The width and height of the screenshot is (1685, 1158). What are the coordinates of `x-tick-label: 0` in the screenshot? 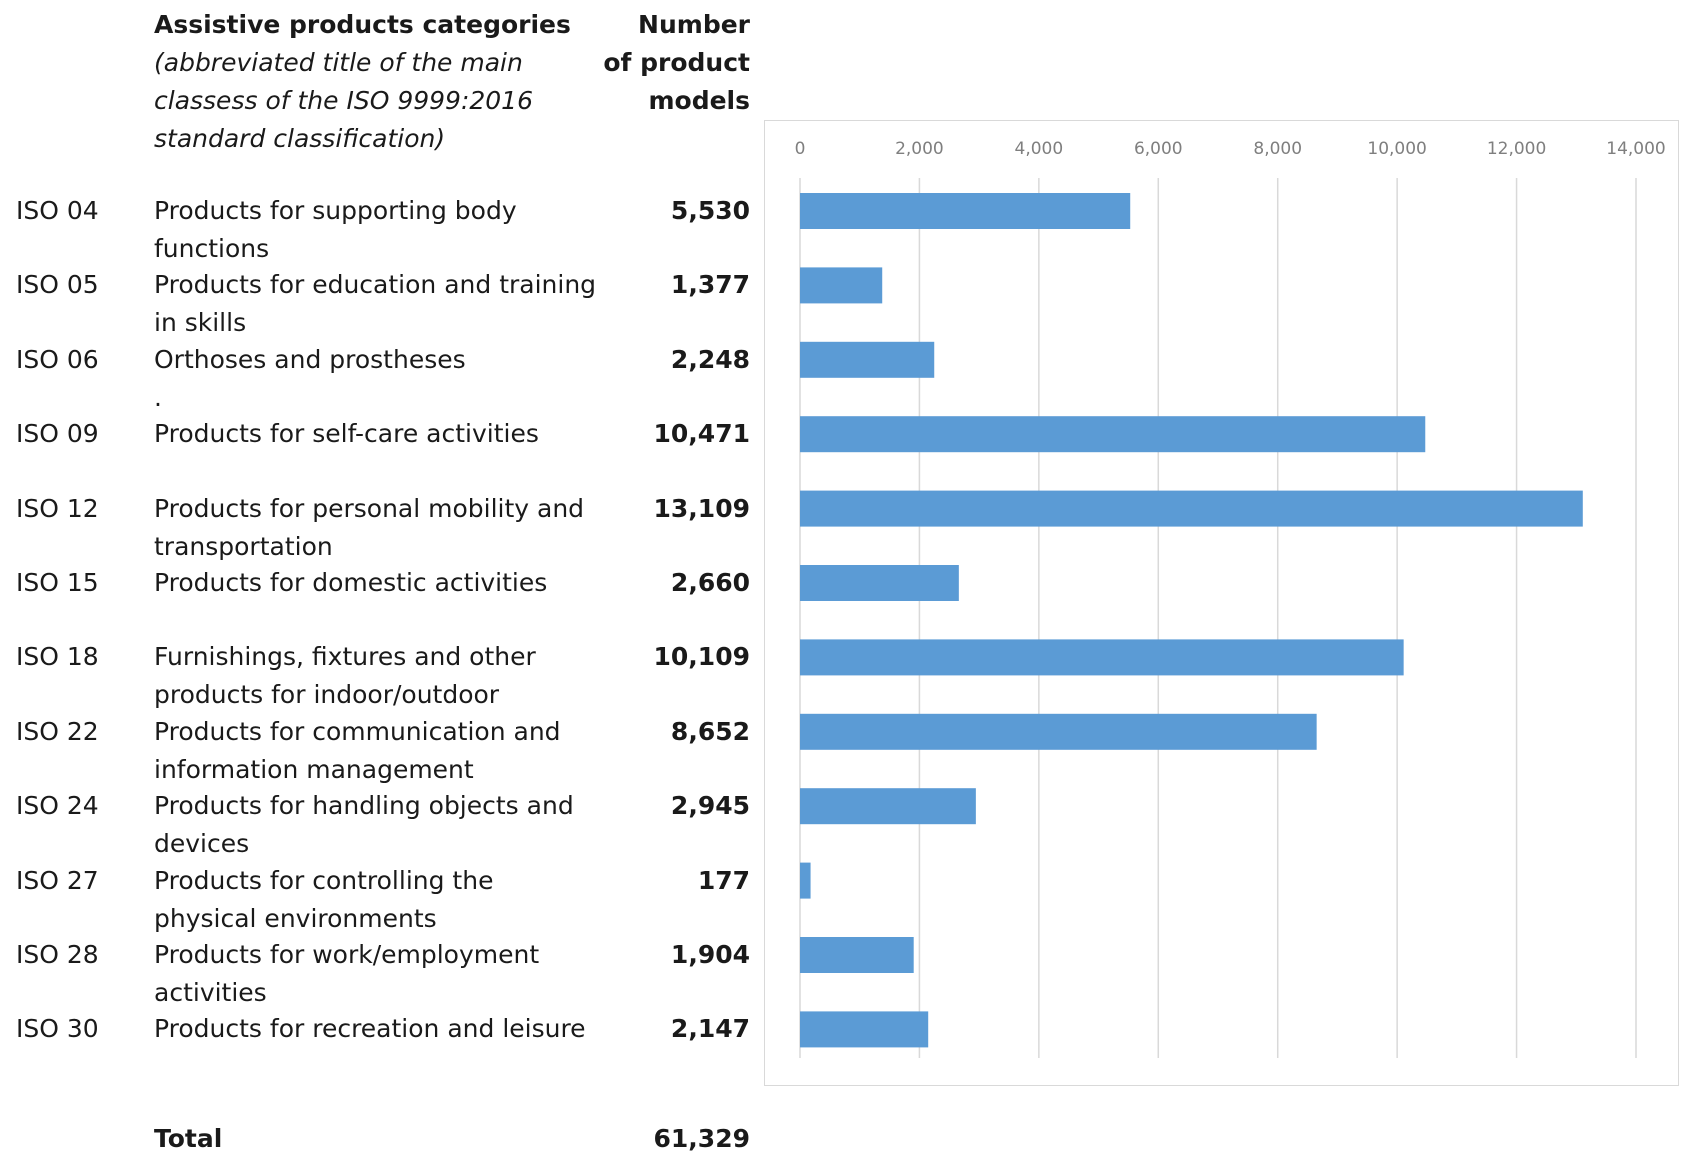 It's located at (800, 149).